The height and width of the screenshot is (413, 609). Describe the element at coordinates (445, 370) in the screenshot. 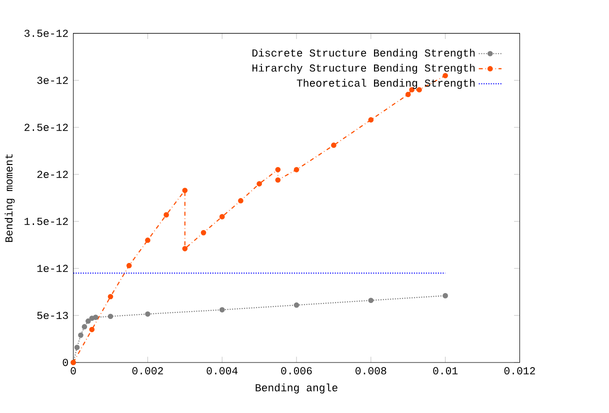

I see `x-tick-label: 0.01` at that location.